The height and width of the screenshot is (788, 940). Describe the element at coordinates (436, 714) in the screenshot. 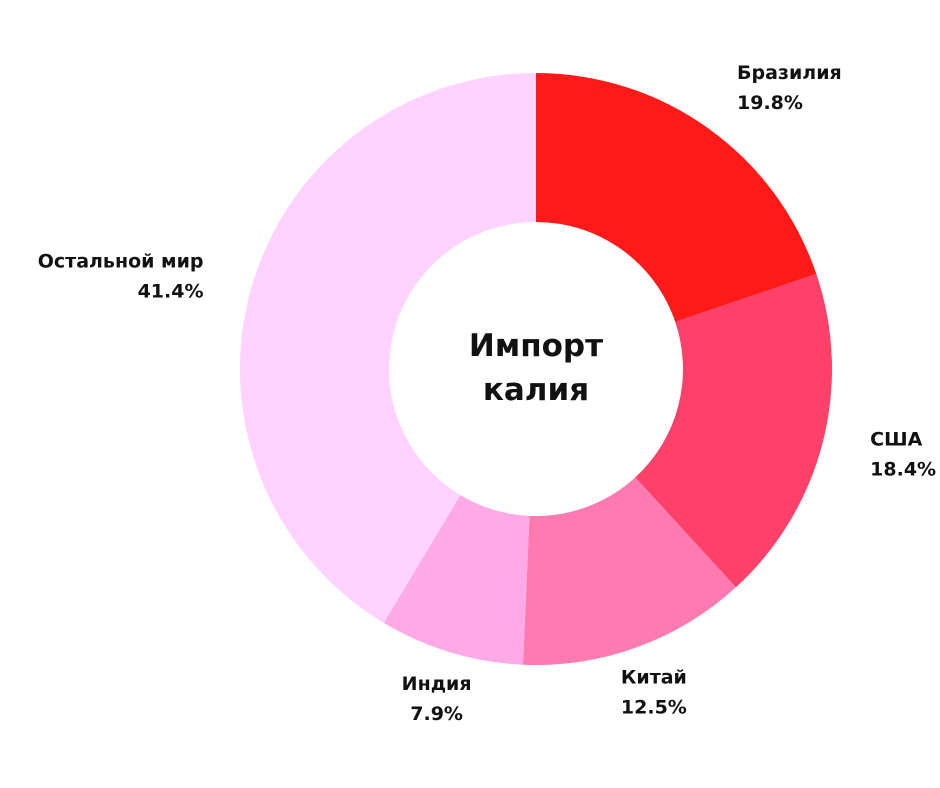

I see `value-label: 7.9%` at that location.